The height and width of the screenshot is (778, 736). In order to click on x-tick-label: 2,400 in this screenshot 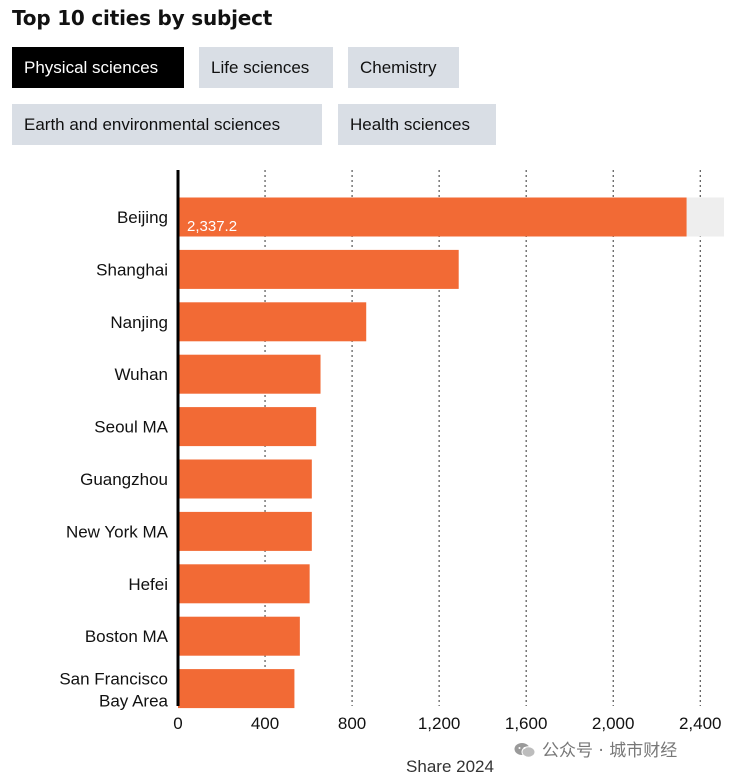, I will do `click(700, 723)`.